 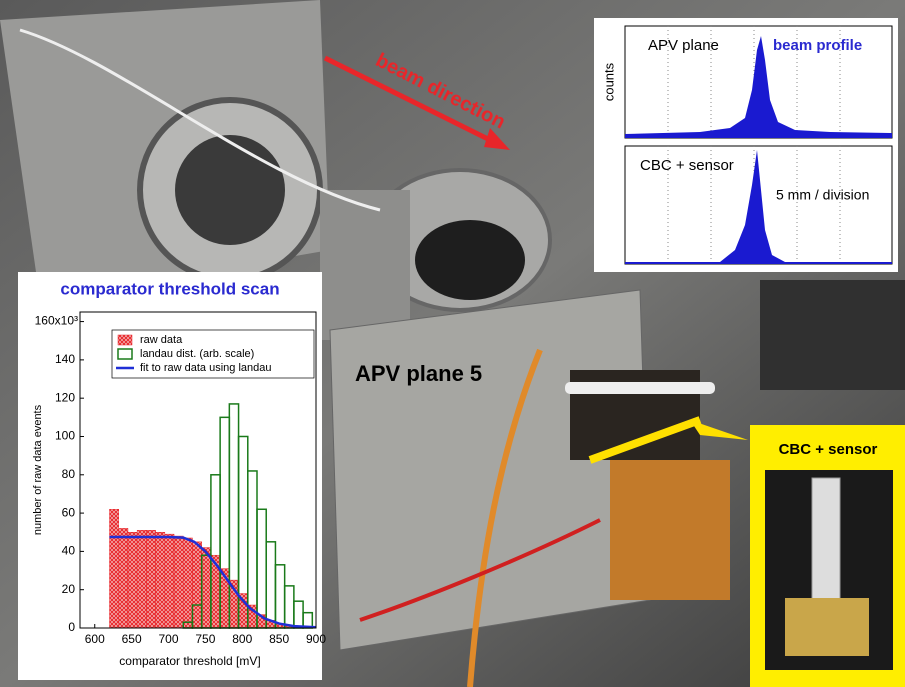 I want to click on legend-label: landau dist. (arb. scale), so click(x=197, y=354).